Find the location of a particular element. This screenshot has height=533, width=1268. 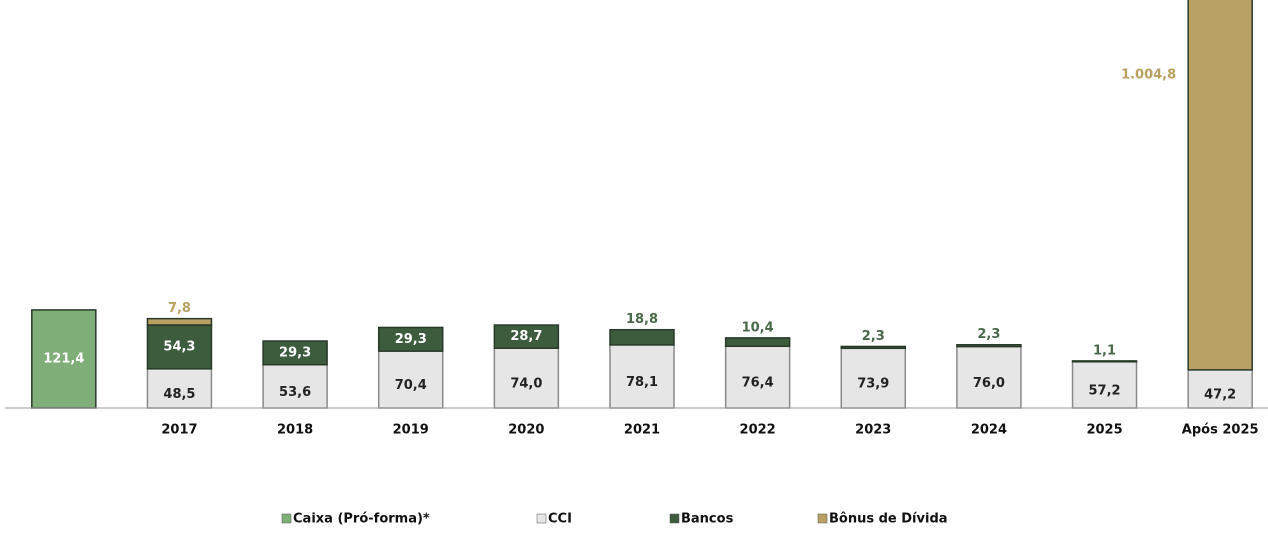

value-label: 7,8 is located at coordinates (179, 308).